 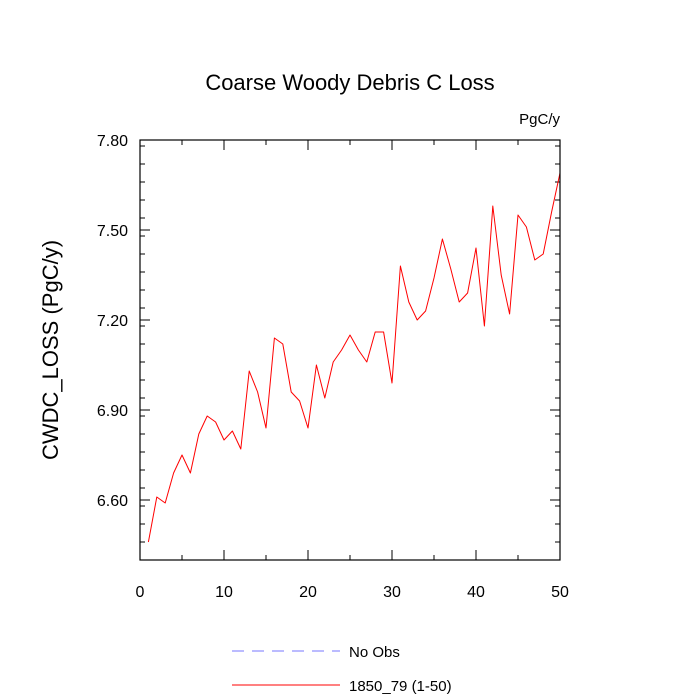 I want to click on y-tick-label: 7.50, so click(x=112, y=231).